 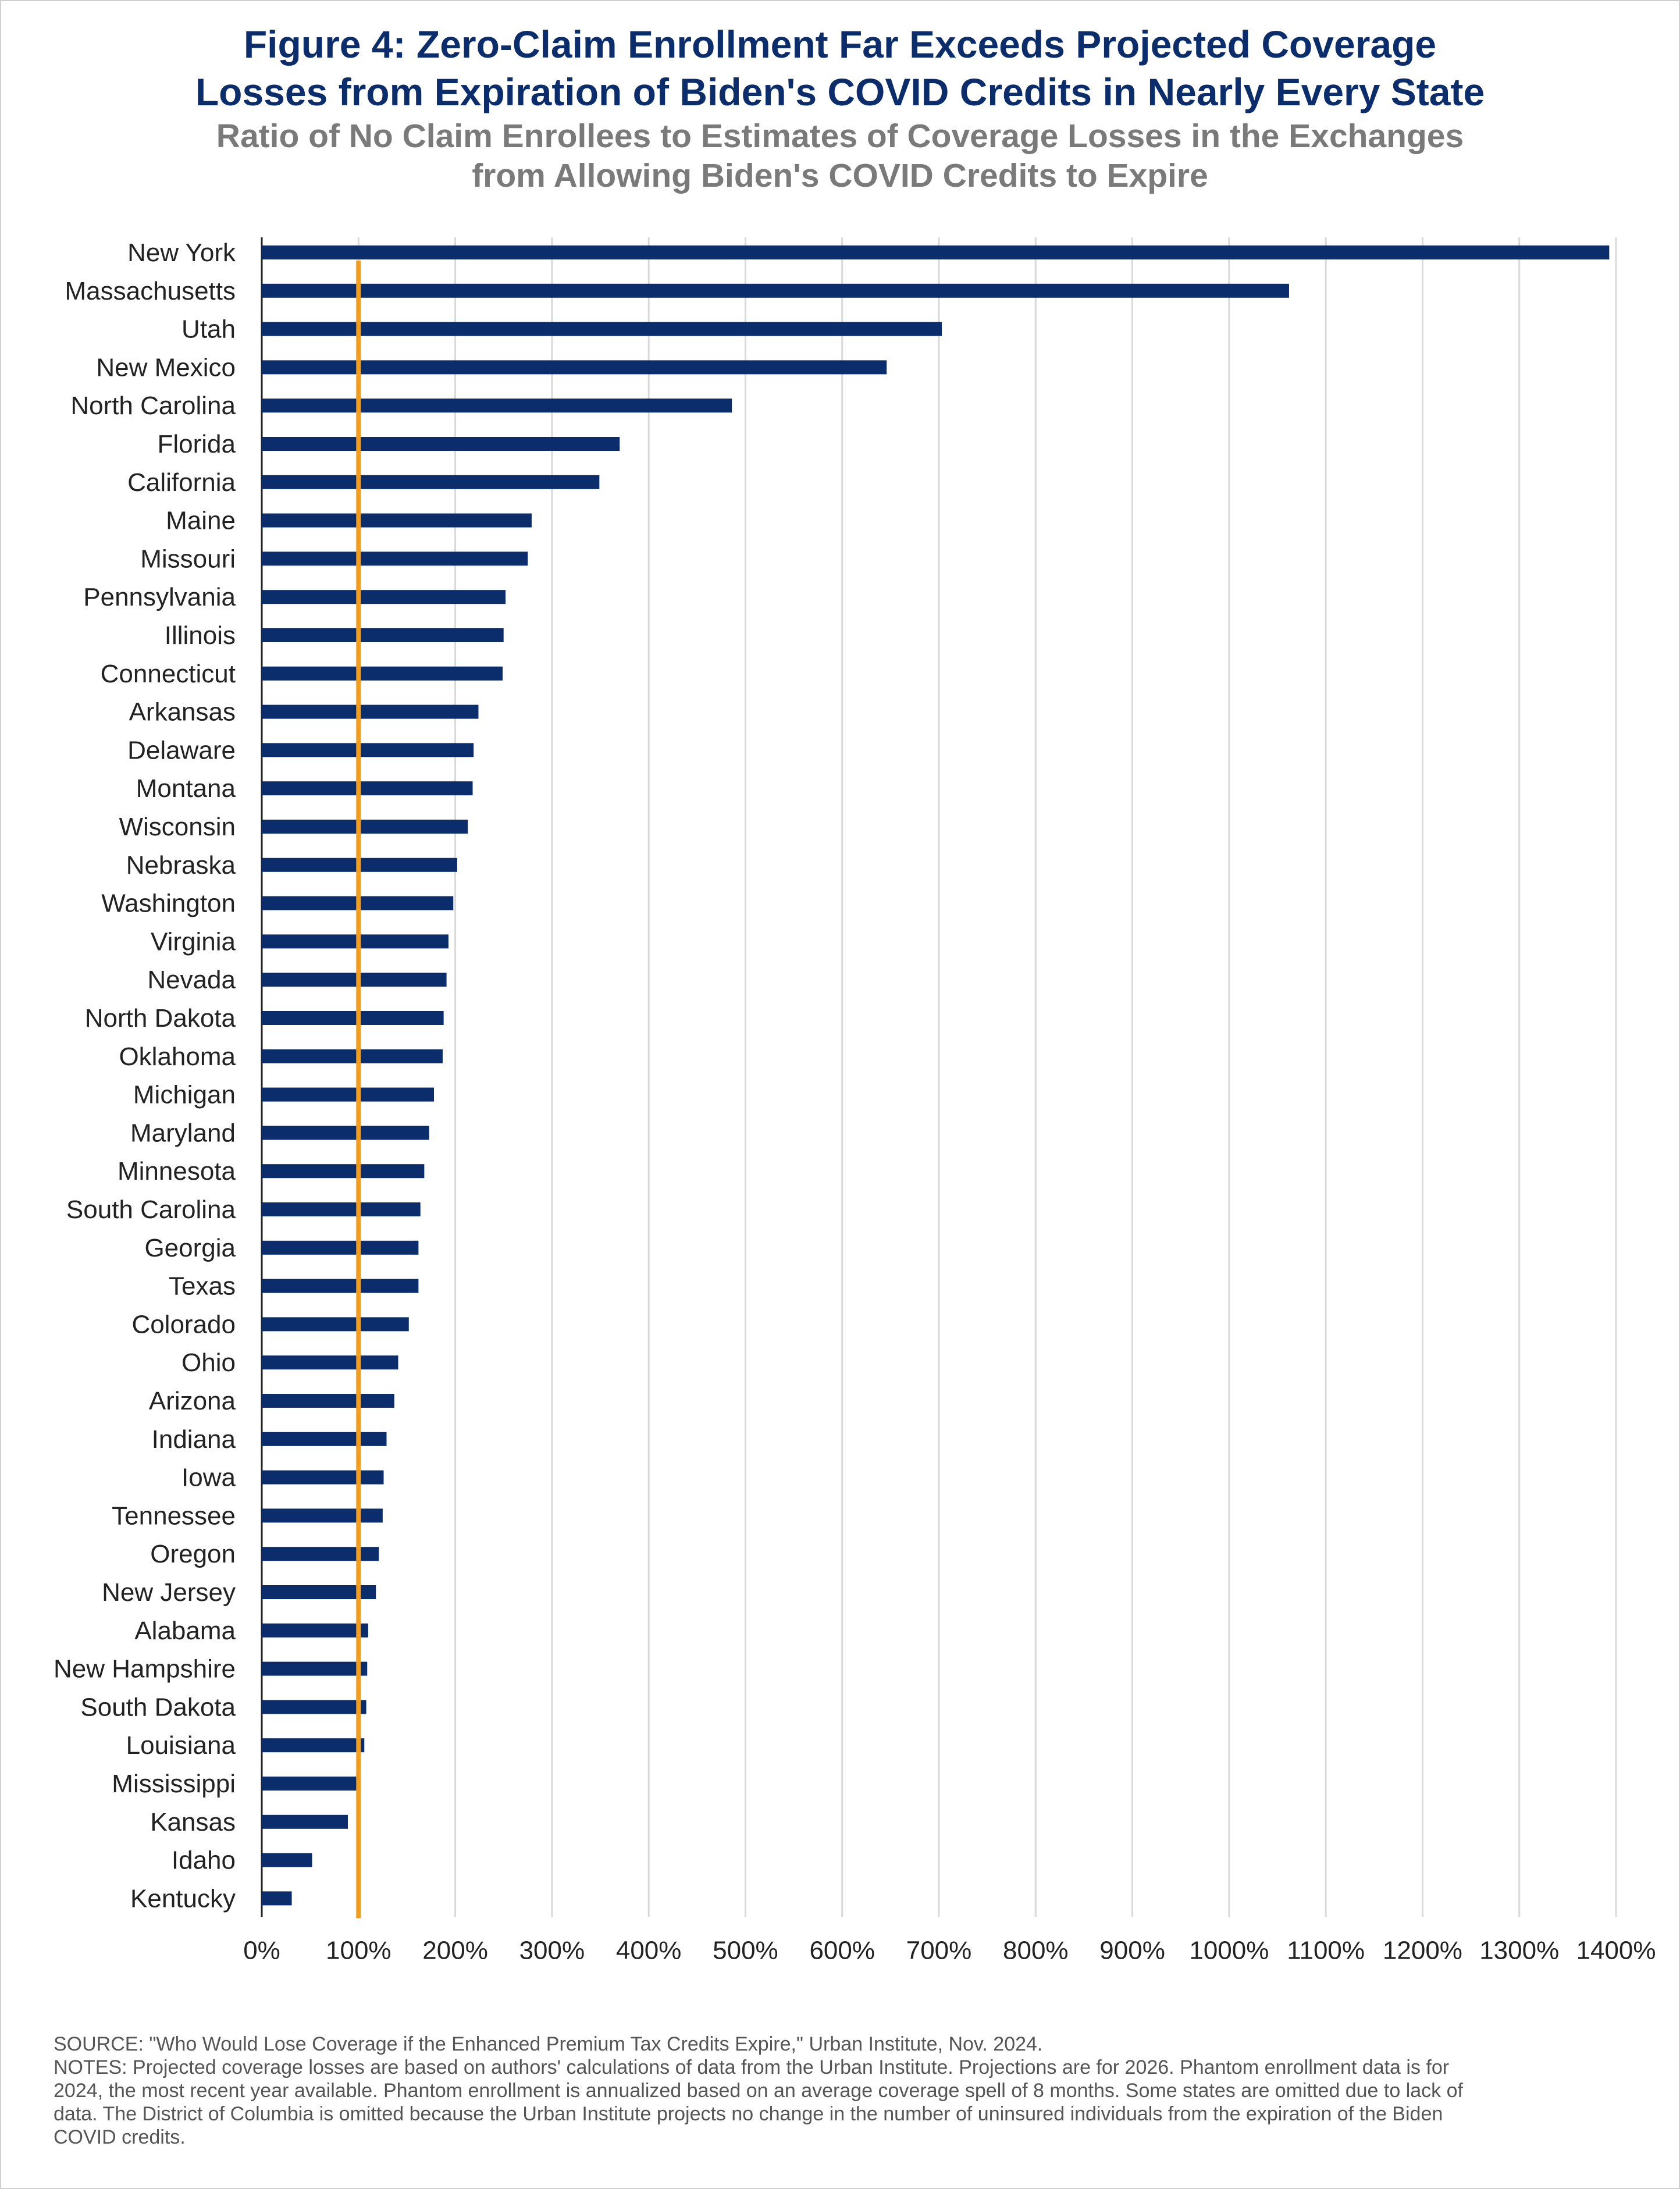 What do you see at coordinates (169, 1593) in the screenshot?
I see `y-tick-label: New Jersey` at bounding box center [169, 1593].